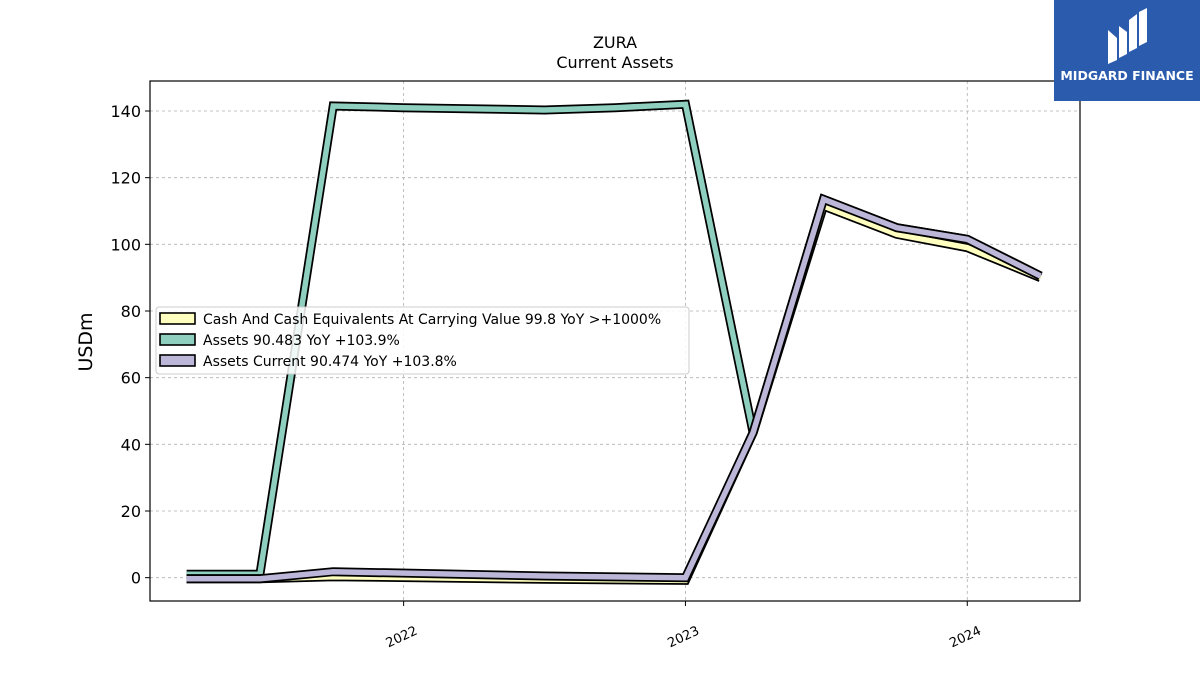 The width and height of the screenshot is (1200, 675). What do you see at coordinates (125, 244) in the screenshot?
I see `y-tick-label: 100` at bounding box center [125, 244].